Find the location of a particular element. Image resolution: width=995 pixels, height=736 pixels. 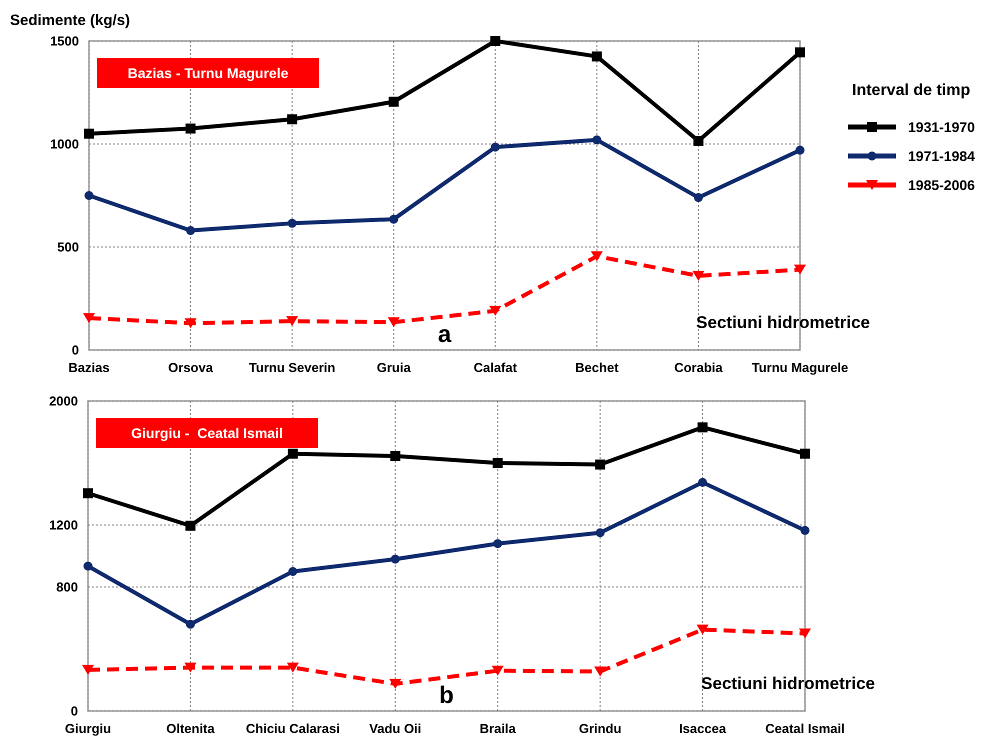

x-tick-label: Gruia is located at coordinates (394, 367).